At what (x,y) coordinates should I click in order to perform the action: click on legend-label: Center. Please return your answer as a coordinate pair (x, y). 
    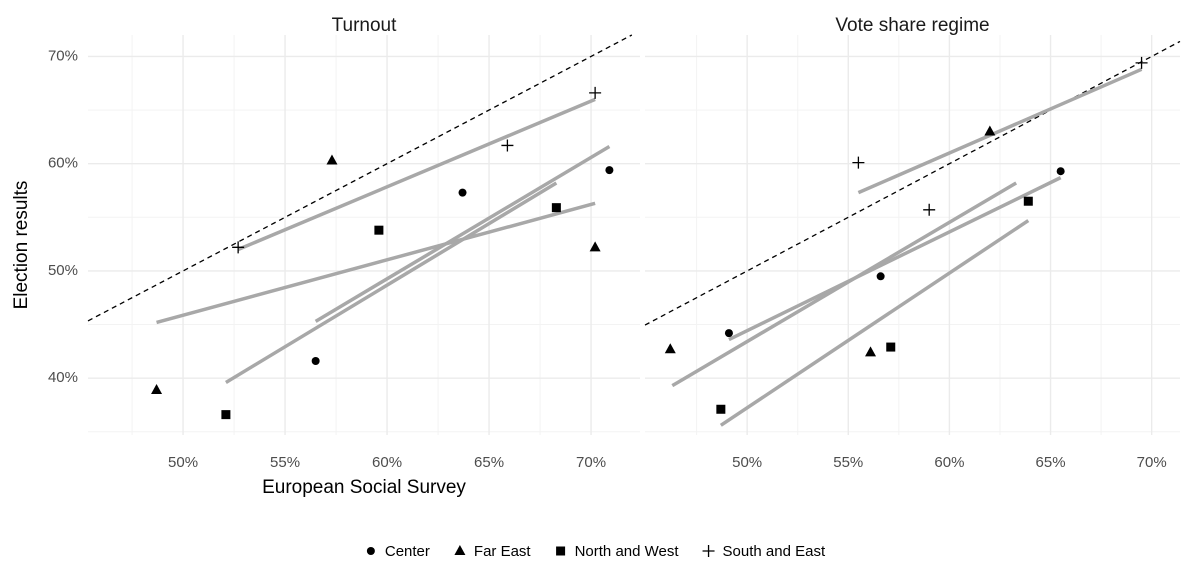
    Looking at the image, I should click on (407, 551).